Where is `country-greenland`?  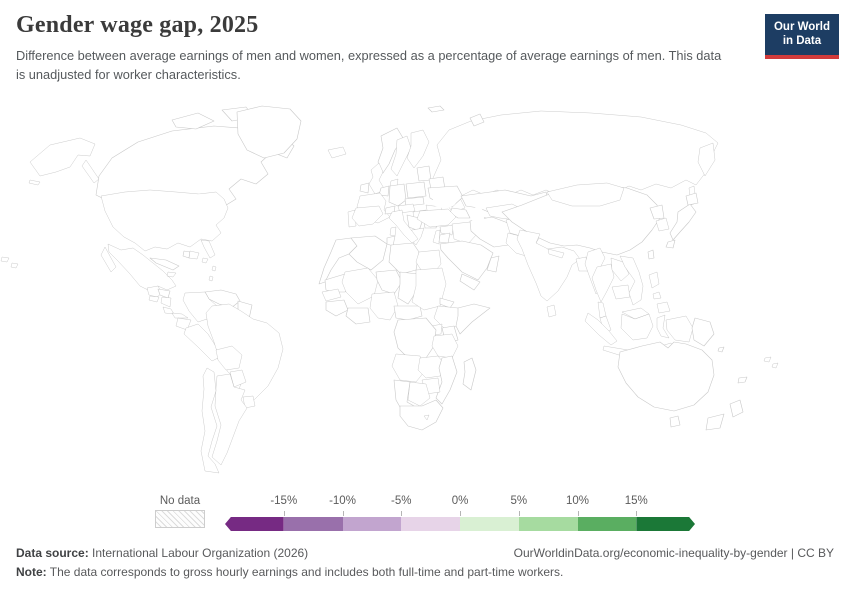 country-greenland is located at coordinates (269, 132).